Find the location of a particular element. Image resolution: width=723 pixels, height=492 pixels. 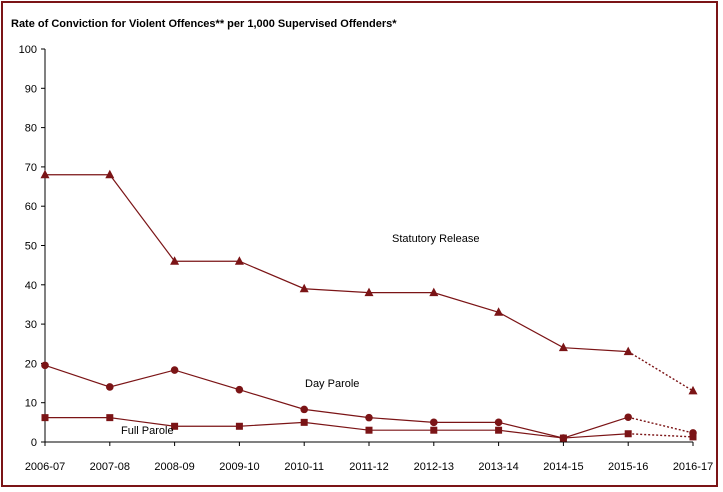

x-tick-label: 2013-14 is located at coordinates (498, 467).